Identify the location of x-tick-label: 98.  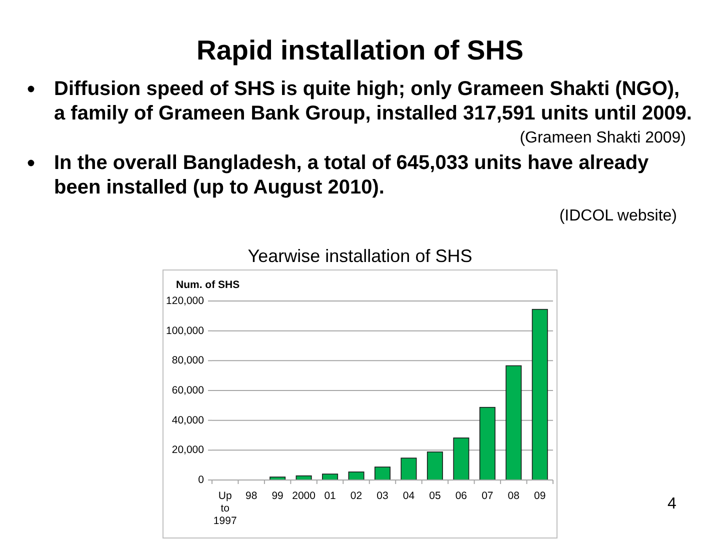
(252, 496).